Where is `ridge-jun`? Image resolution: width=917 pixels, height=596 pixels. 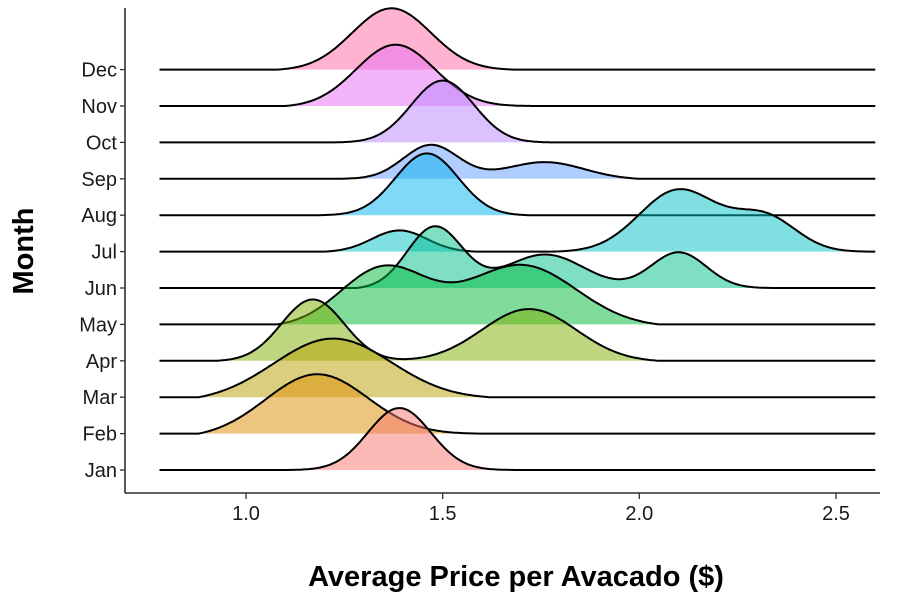 ridge-jun is located at coordinates (517, 257).